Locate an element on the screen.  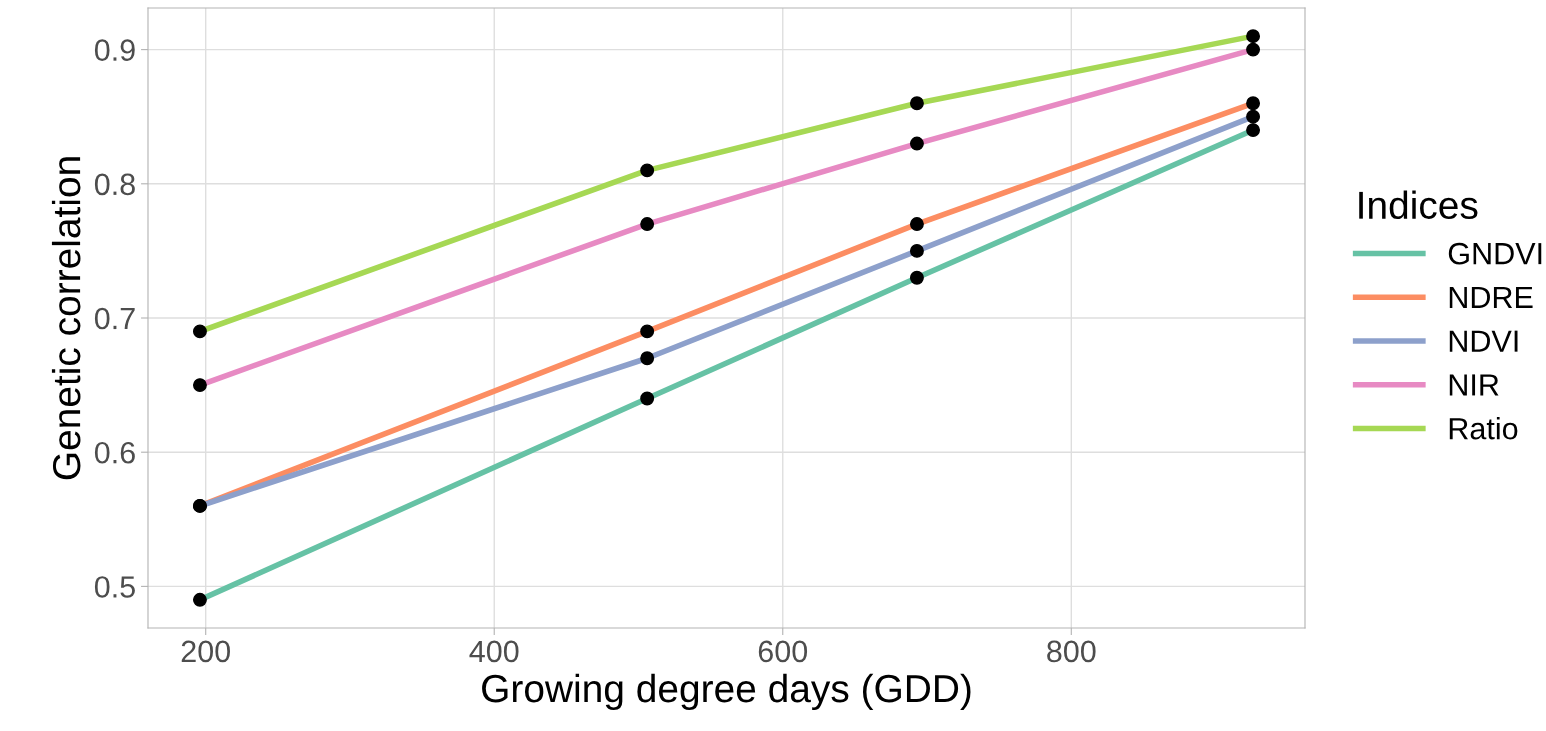
x-tick-label: 400 is located at coordinates (494, 651).